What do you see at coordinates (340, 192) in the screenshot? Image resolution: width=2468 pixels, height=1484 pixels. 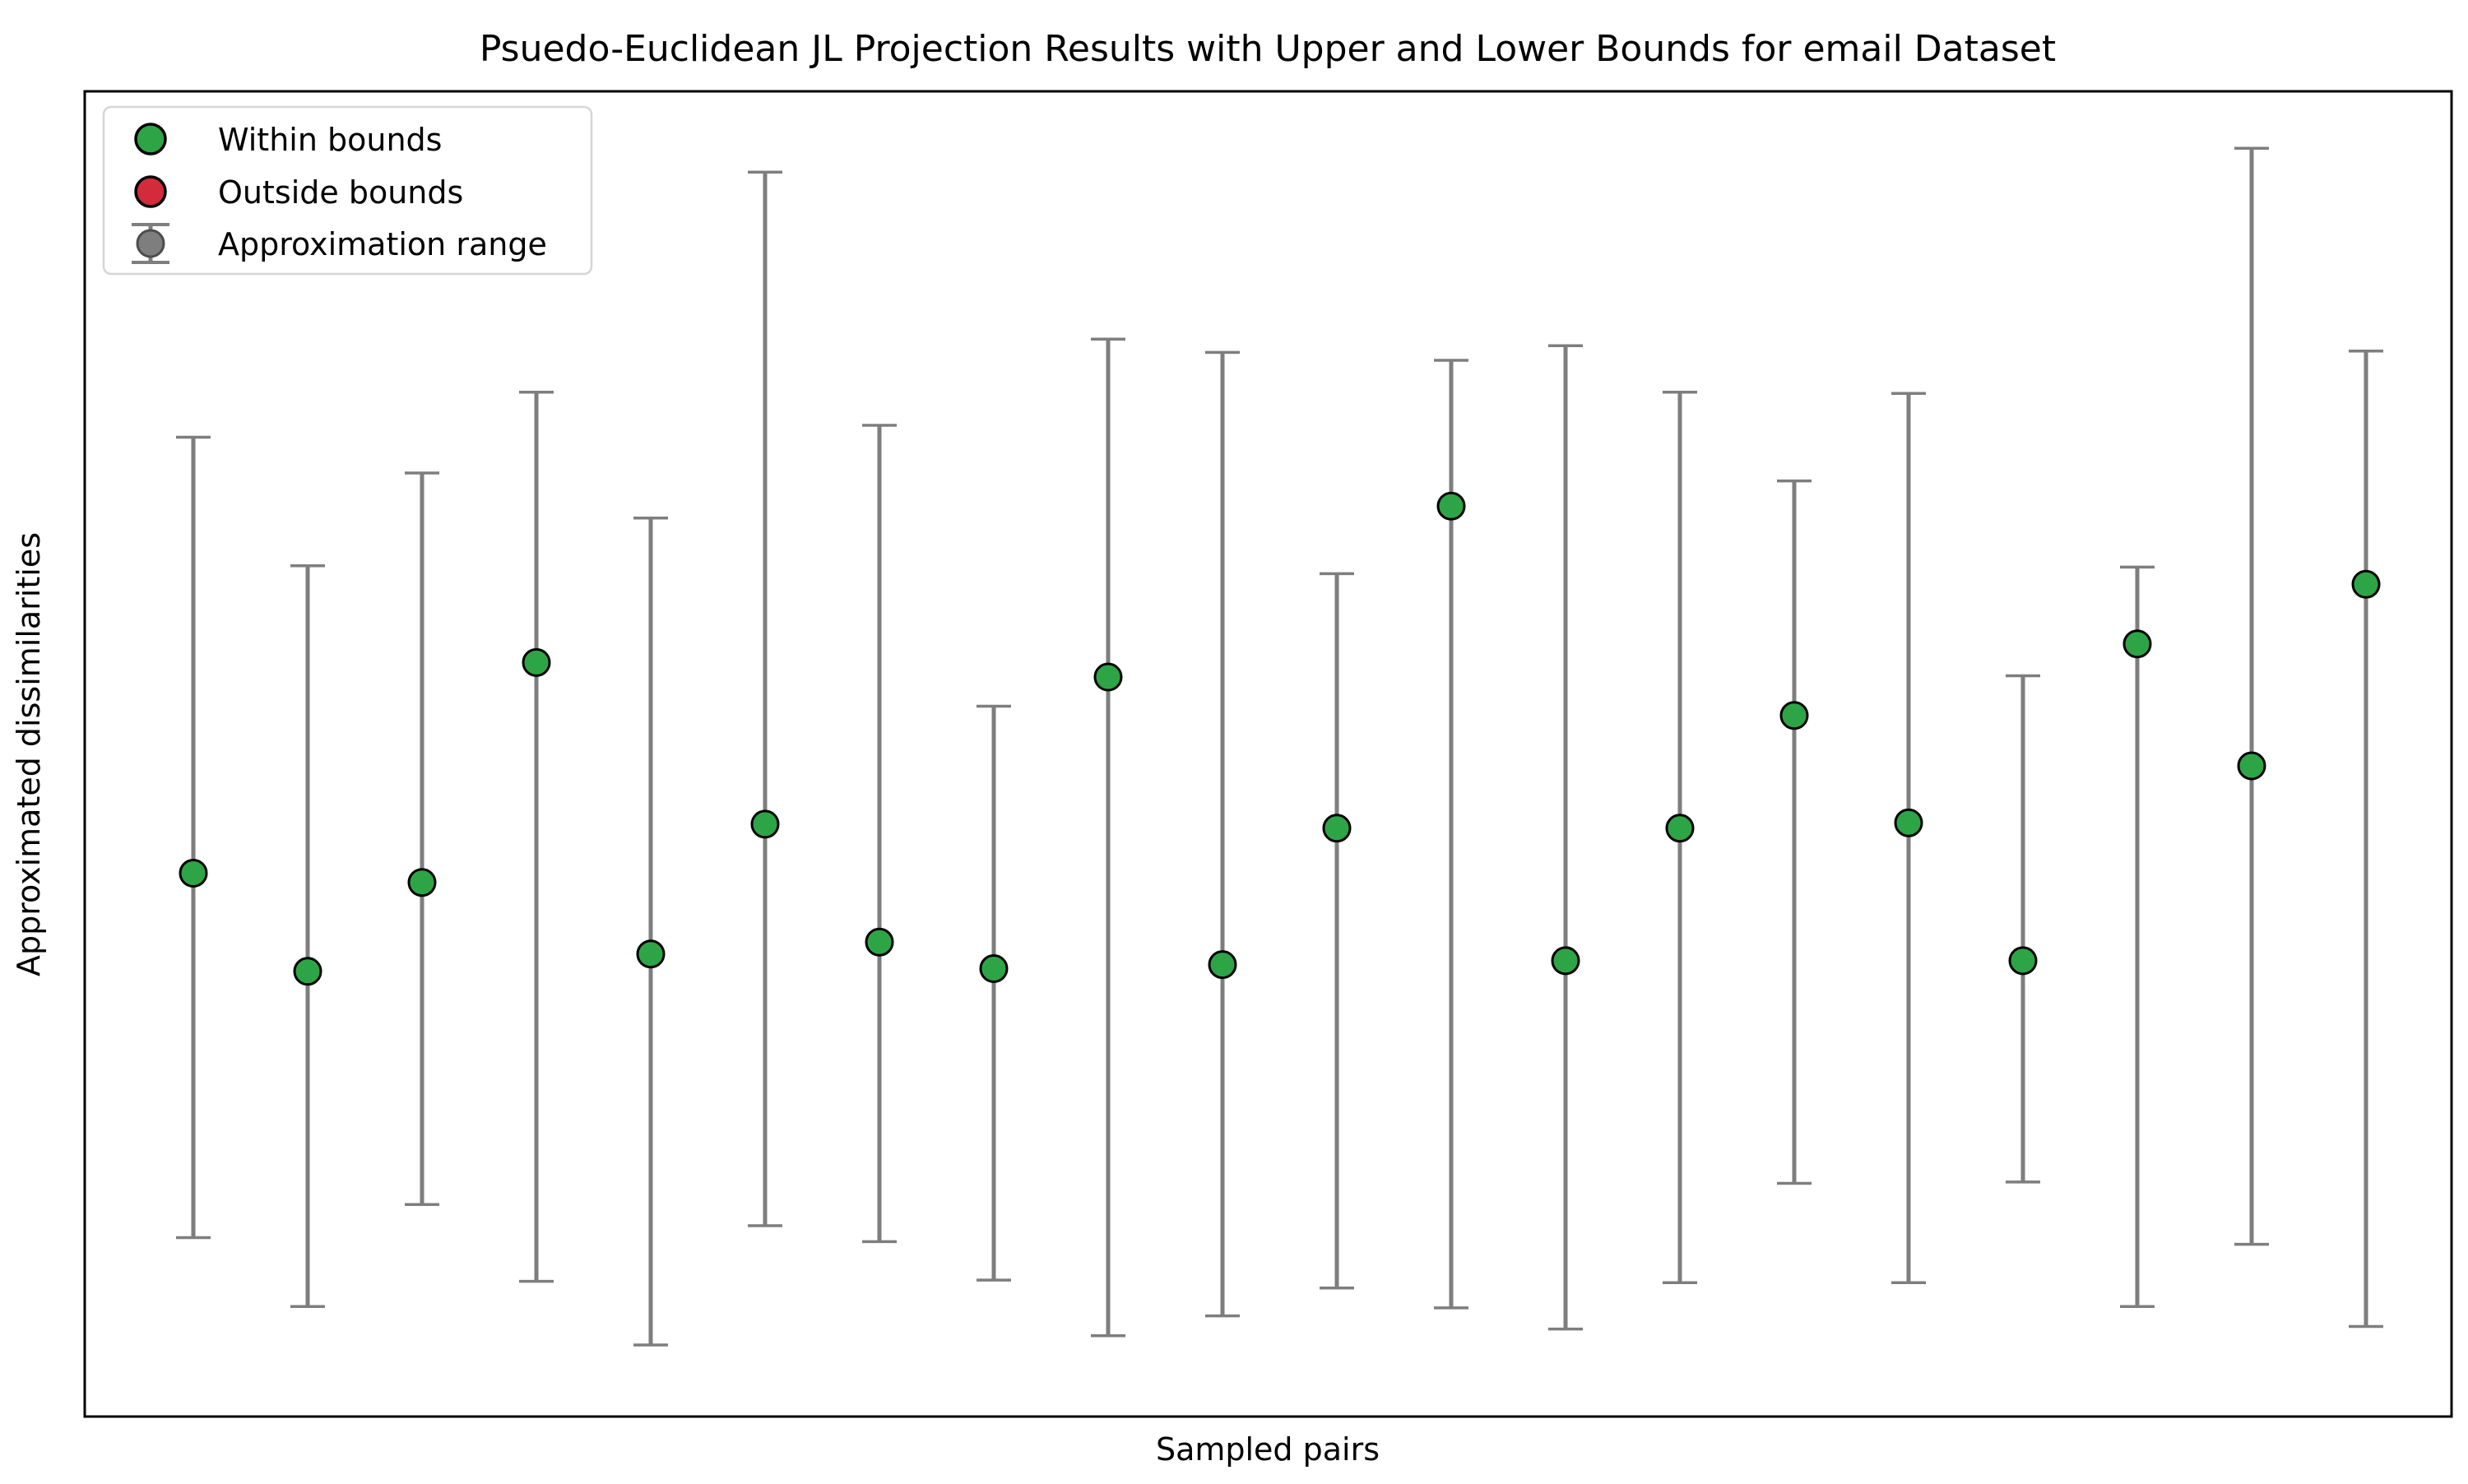 I see `legend-outside-bounds-label: Outside bounds` at bounding box center [340, 192].